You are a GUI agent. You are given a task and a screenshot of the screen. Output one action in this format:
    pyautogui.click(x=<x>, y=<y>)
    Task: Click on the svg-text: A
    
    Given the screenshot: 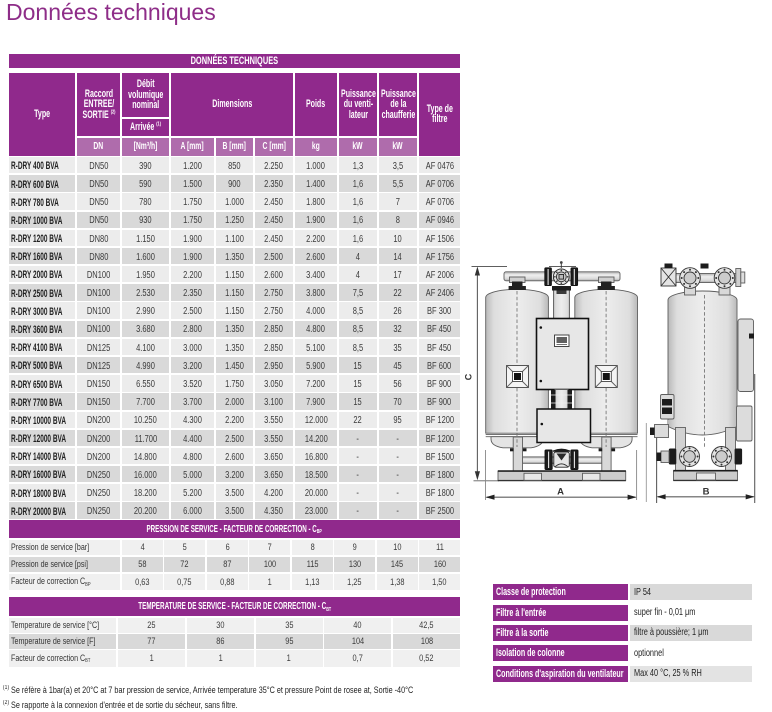 What is the action you would take?
    pyautogui.click(x=560, y=492)
    